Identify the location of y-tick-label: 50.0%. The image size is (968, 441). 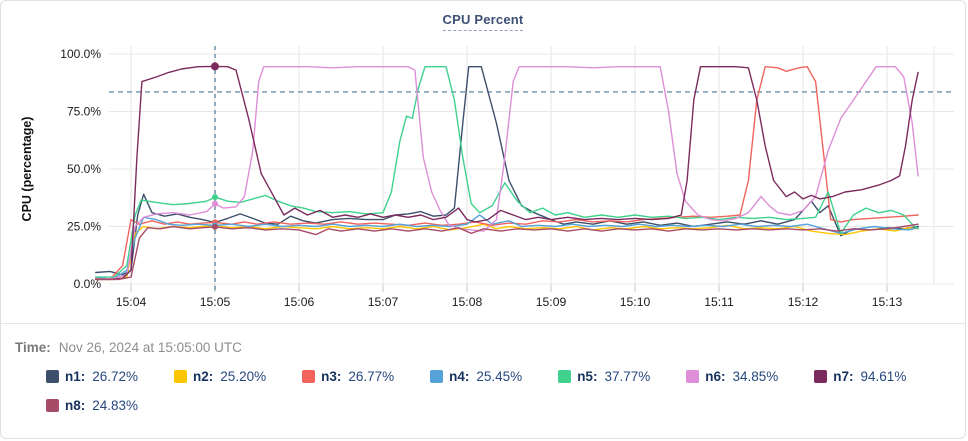
(84, 169).